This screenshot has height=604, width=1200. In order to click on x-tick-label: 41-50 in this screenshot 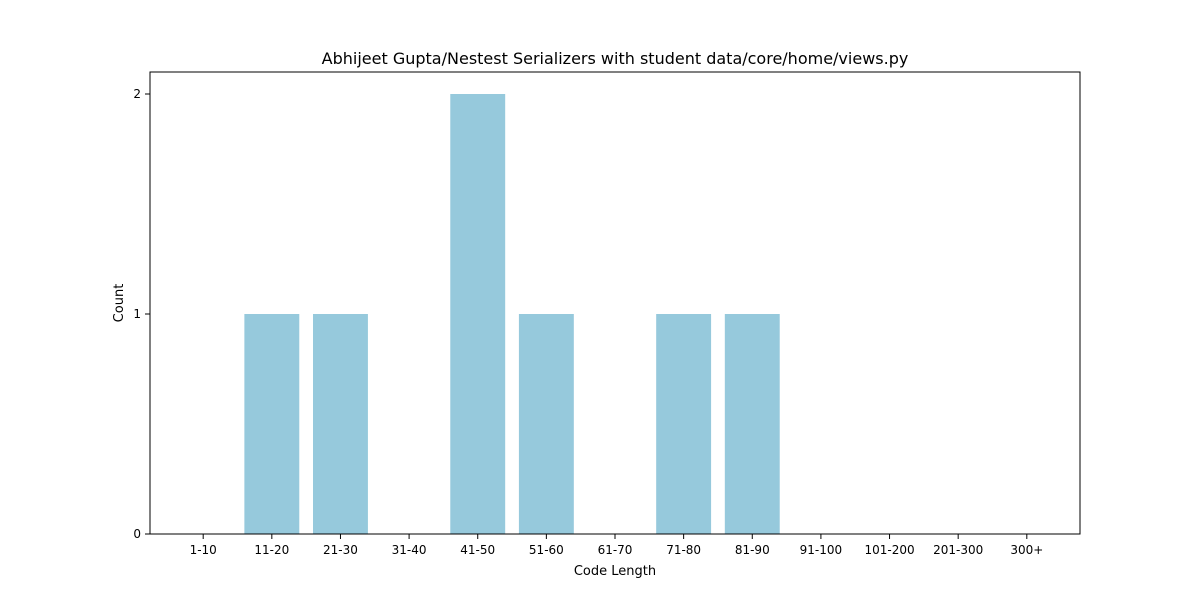, I will do `click(477, 550)`.